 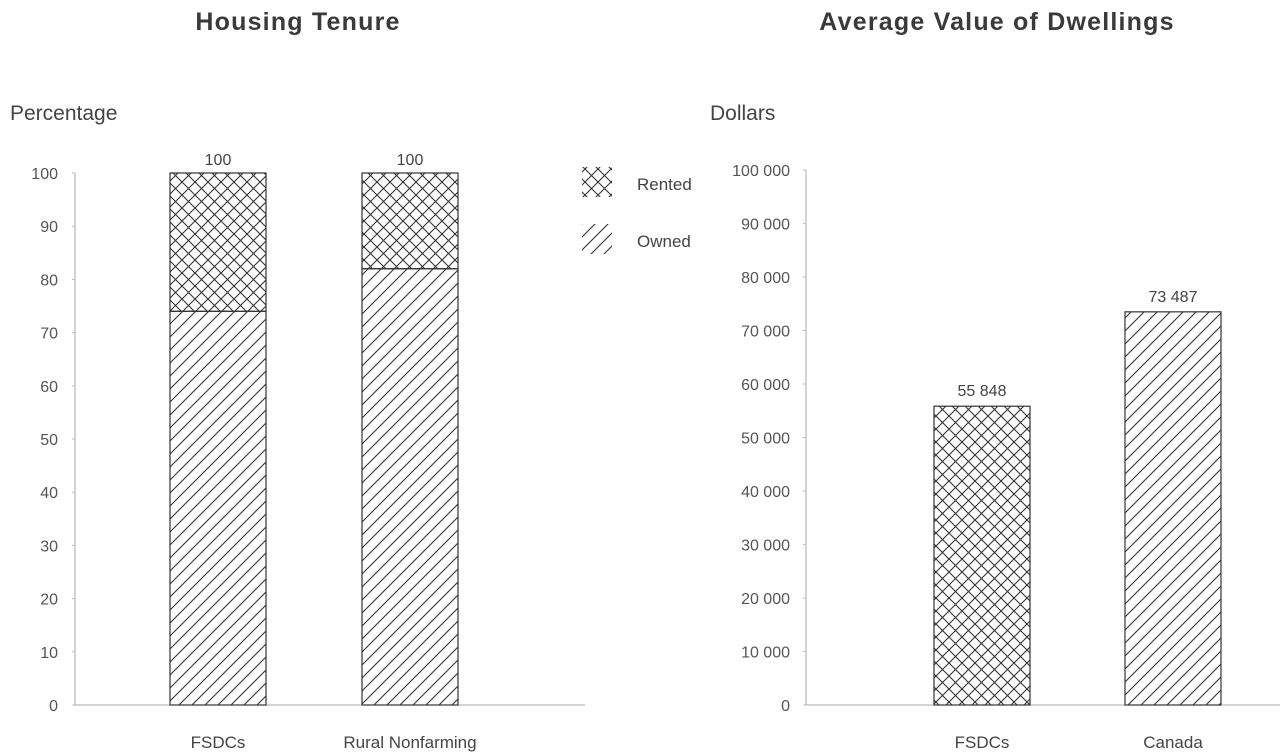 I want to click on bar-fsdcs, so click(x=982, y=555).